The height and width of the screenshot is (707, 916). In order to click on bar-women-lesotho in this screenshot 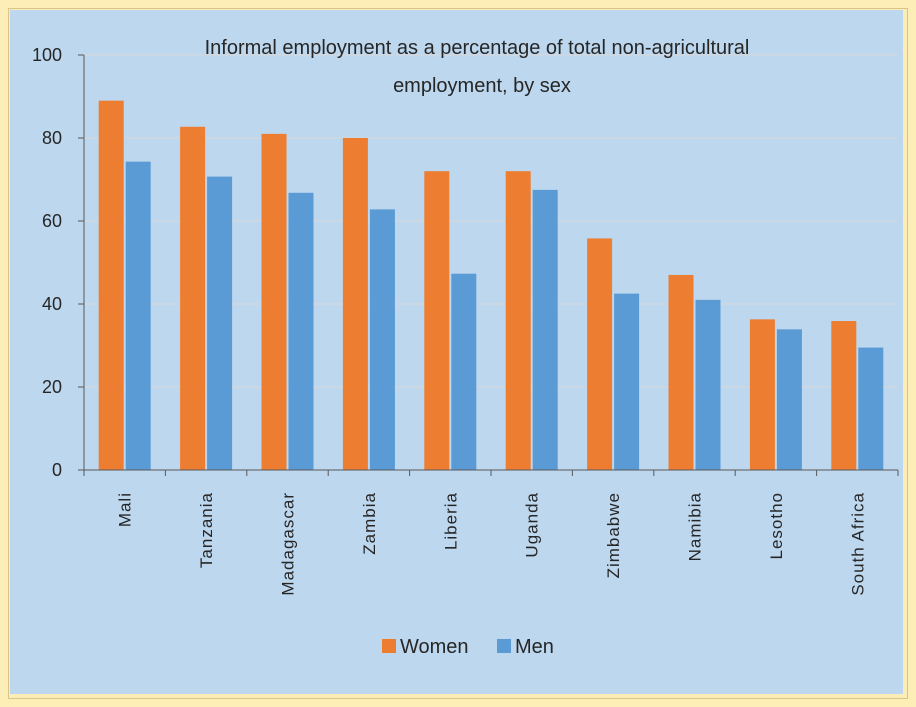, I will do `click(762, 394)`.